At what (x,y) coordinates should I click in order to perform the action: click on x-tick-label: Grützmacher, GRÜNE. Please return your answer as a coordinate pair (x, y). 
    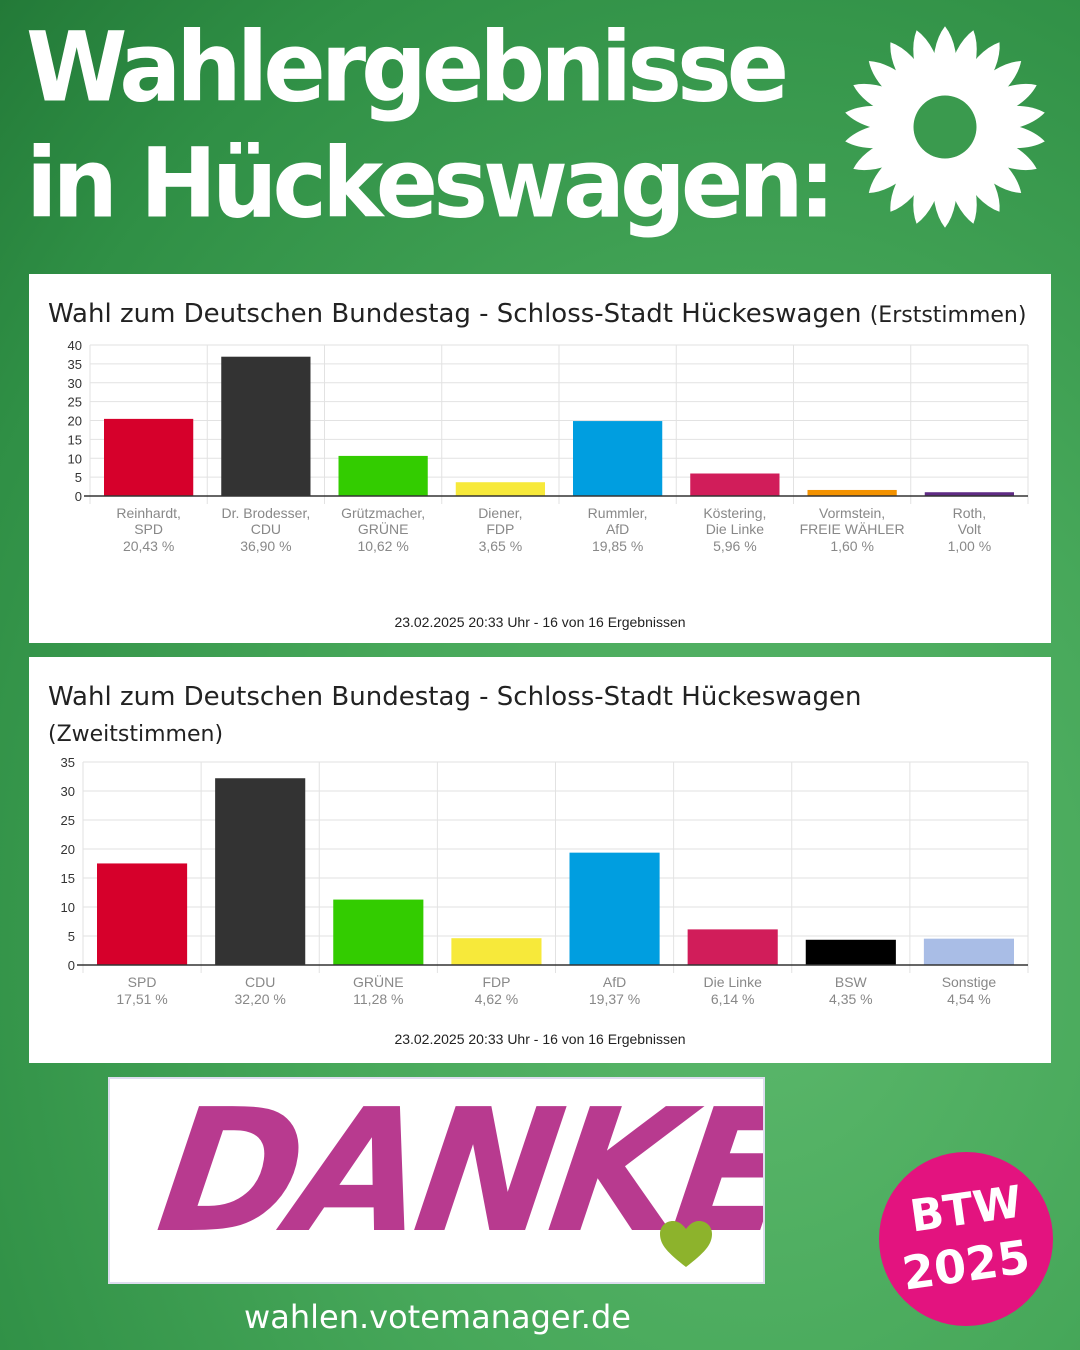
    Looking at the image, I should click on (383, 521).